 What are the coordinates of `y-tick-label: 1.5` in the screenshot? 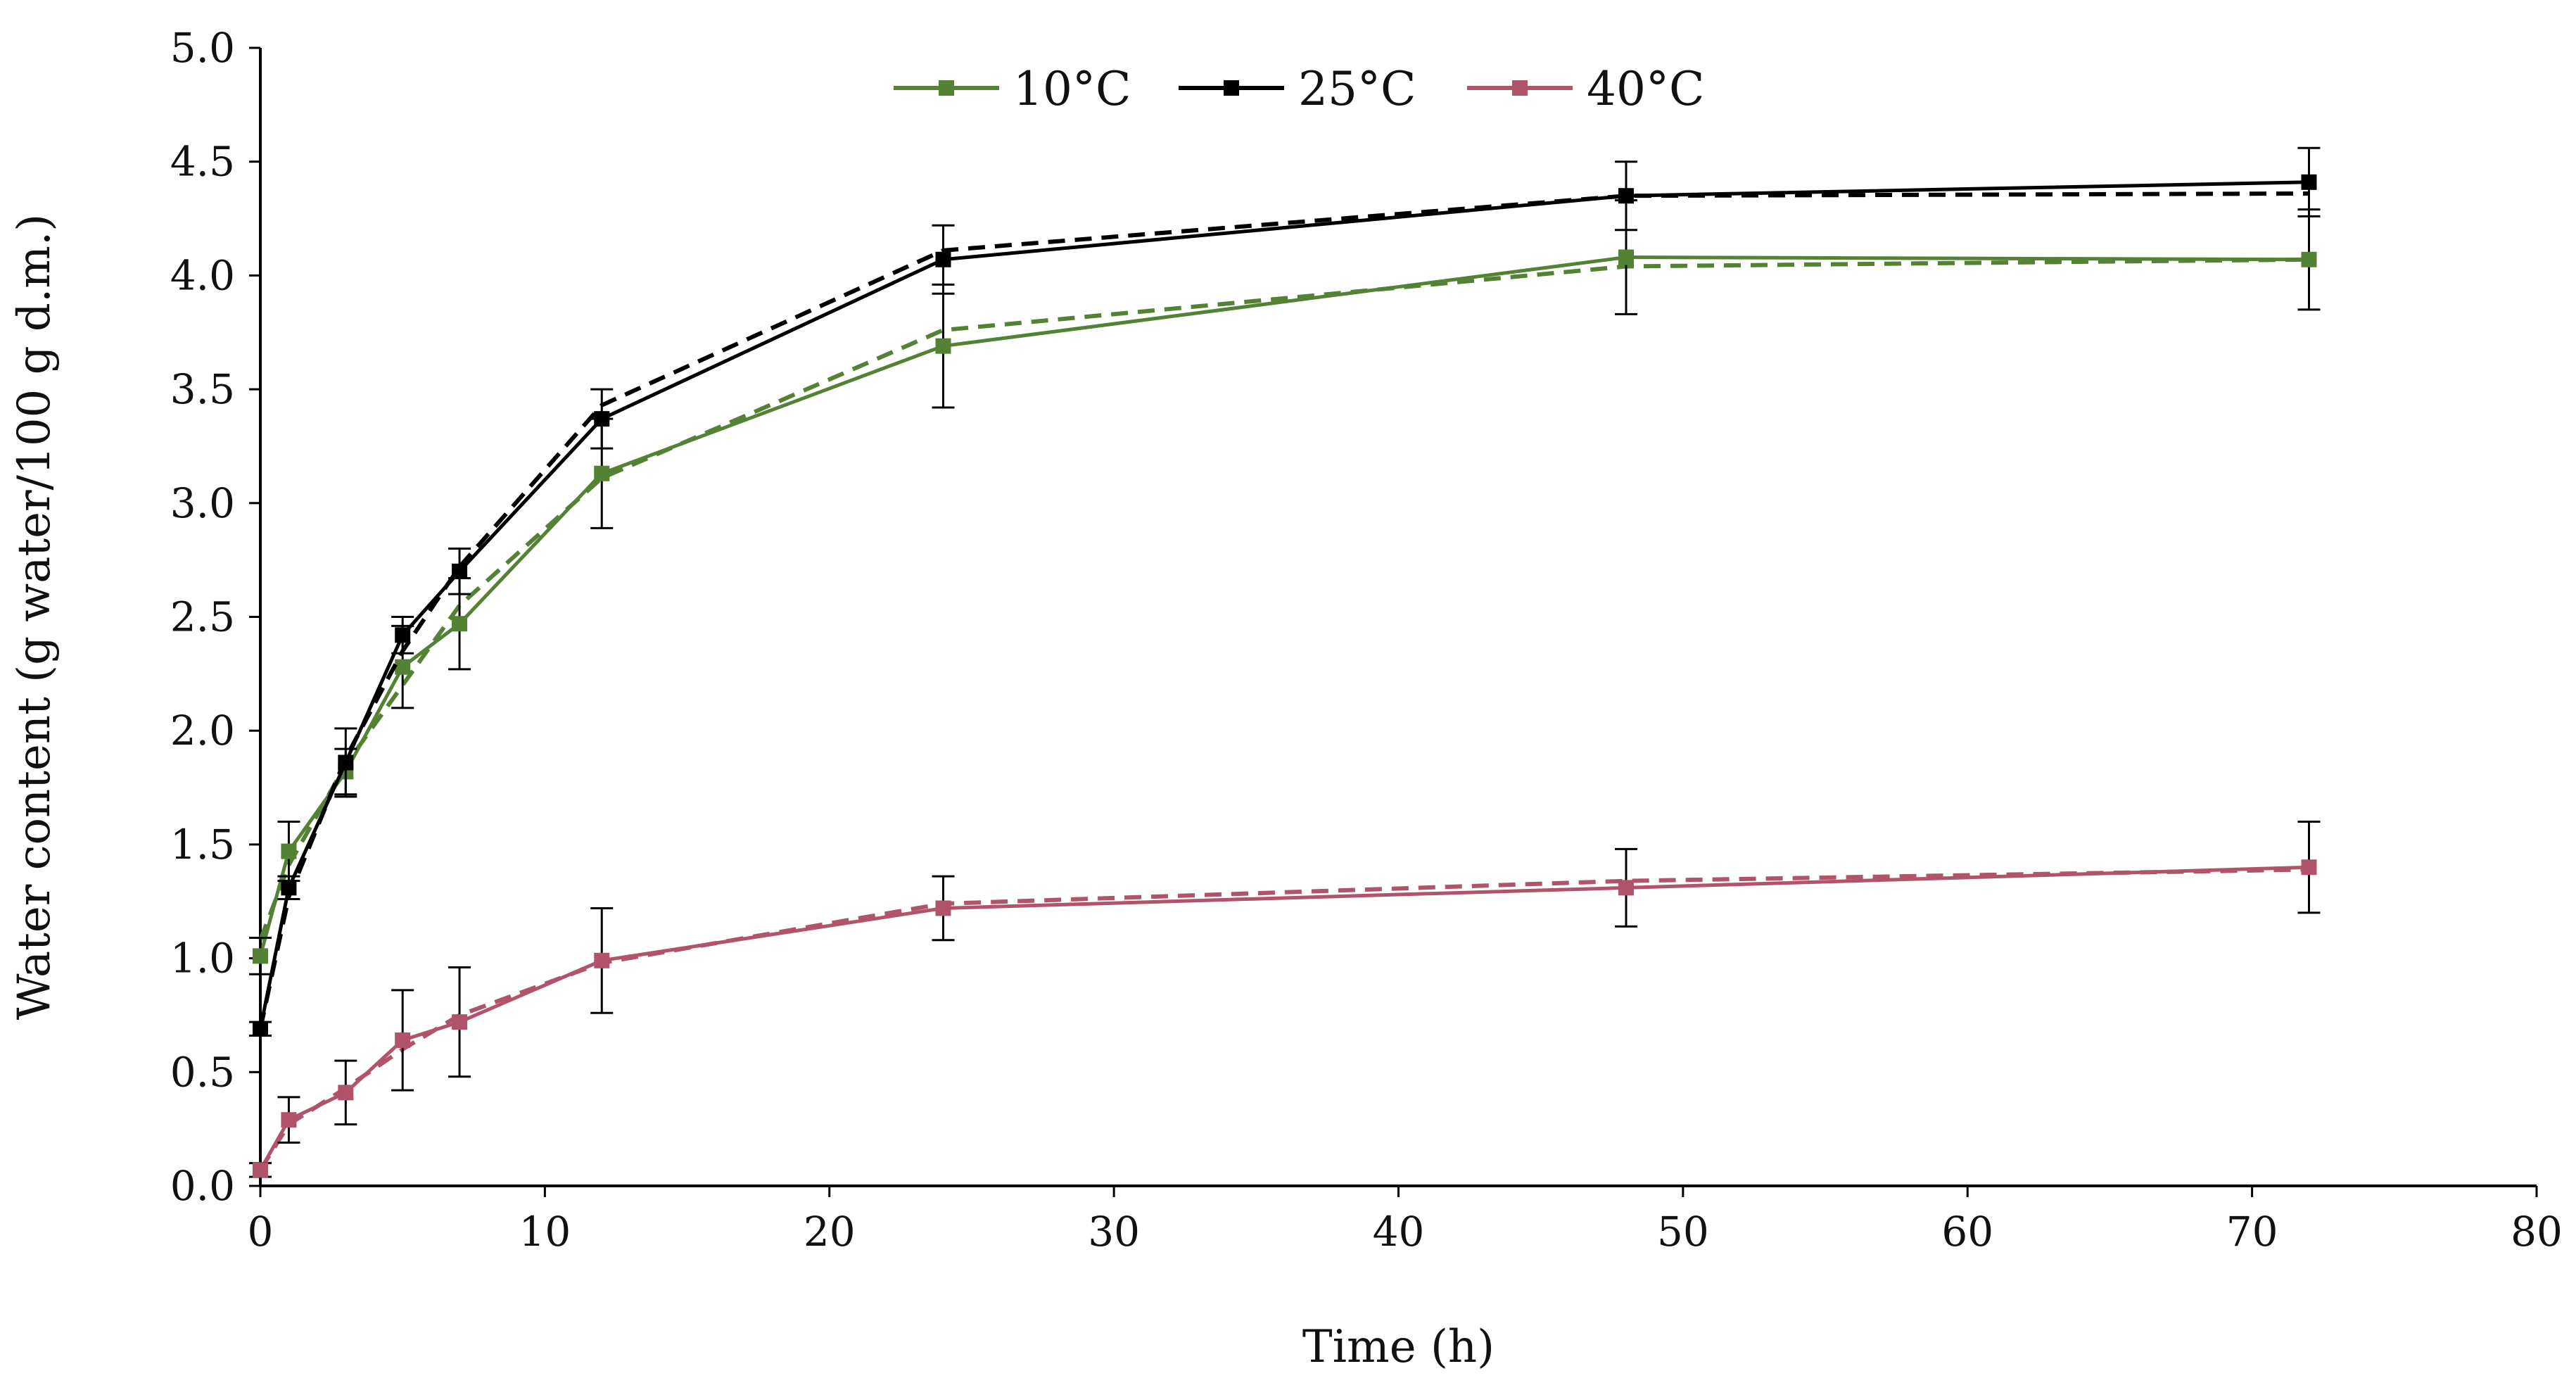 It's located at (202, 844).